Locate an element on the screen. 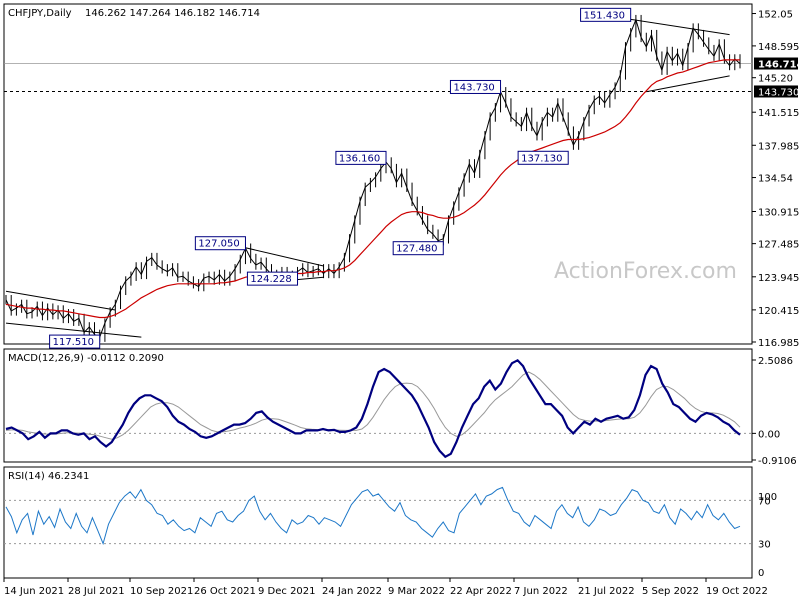 The width and height of the screenshot is (800, 600). price-axis-label: 116.985 is located at coordinates (778, 343).